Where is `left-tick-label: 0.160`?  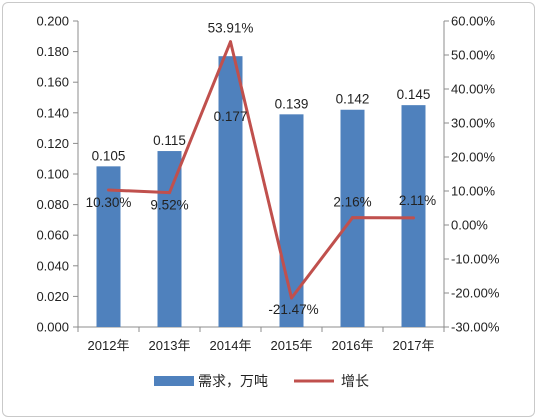 left-tick-label: 0.160 is located at coordinates (52, 82).